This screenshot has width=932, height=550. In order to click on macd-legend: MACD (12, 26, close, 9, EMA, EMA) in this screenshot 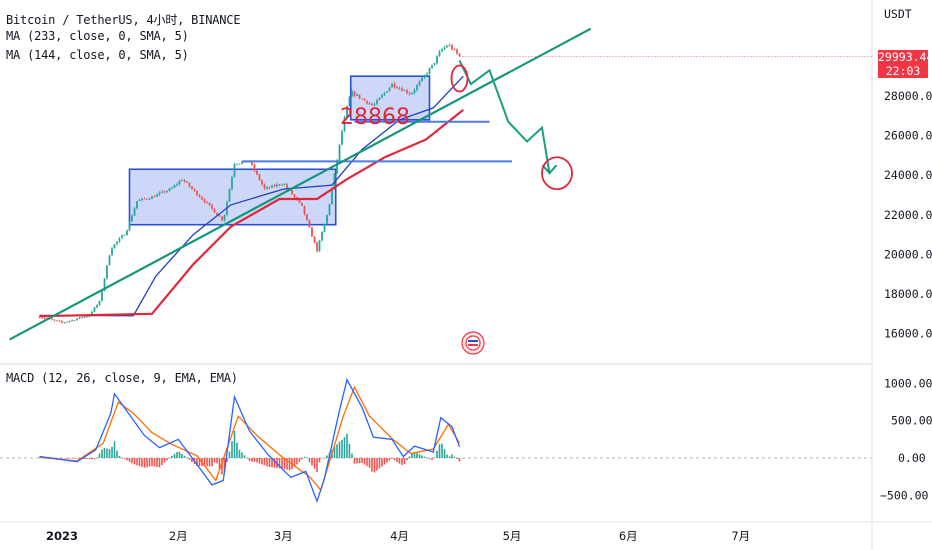, I will do `click(122, 378)`.